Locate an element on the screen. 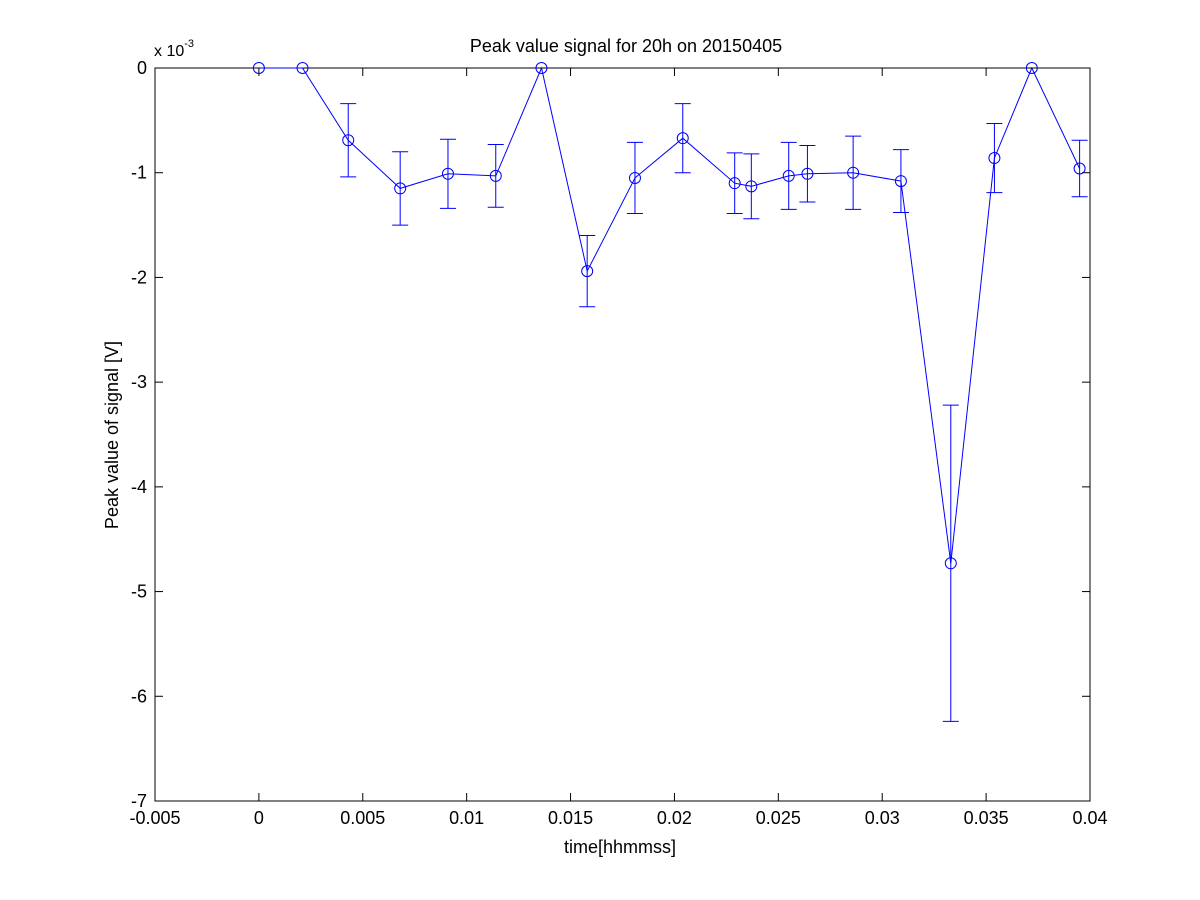 The width and height of the screenshot is (1200, 900). x-axis-label: time[hhmmss] is located at coordinates (620, 847).